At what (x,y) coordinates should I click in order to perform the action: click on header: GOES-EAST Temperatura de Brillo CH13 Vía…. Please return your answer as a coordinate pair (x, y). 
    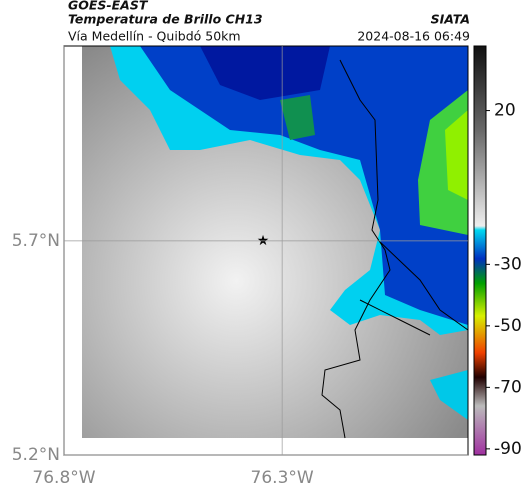
    Looking at the image, I should click on (269, 22).